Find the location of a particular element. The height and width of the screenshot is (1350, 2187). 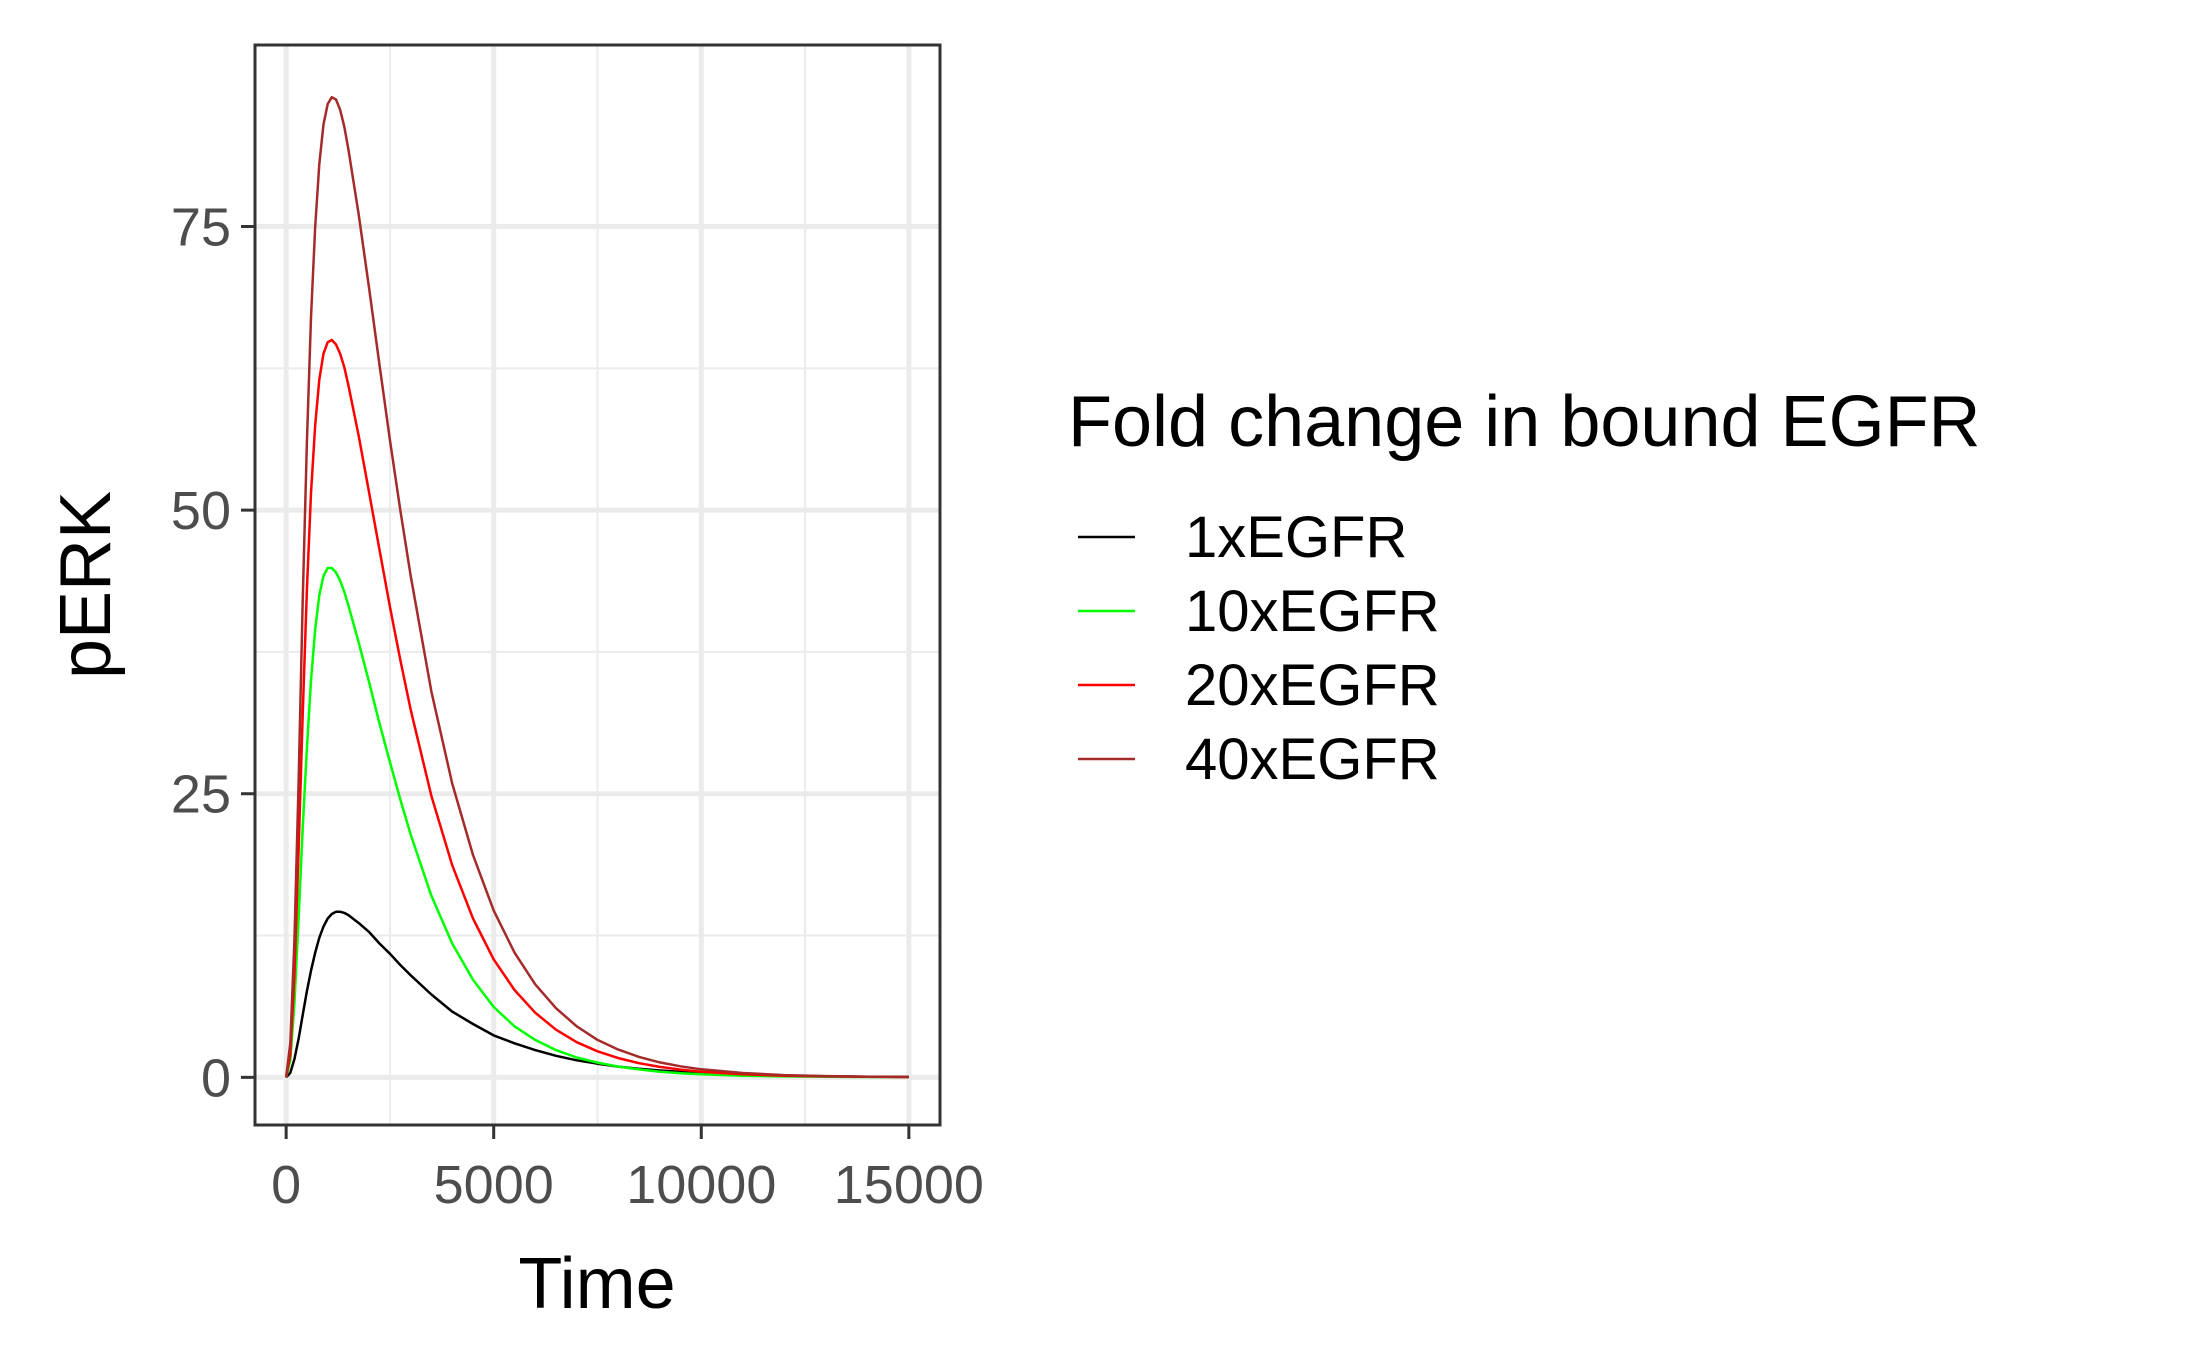

x-tick-label: 0 is located at coordinates (286, 1185).